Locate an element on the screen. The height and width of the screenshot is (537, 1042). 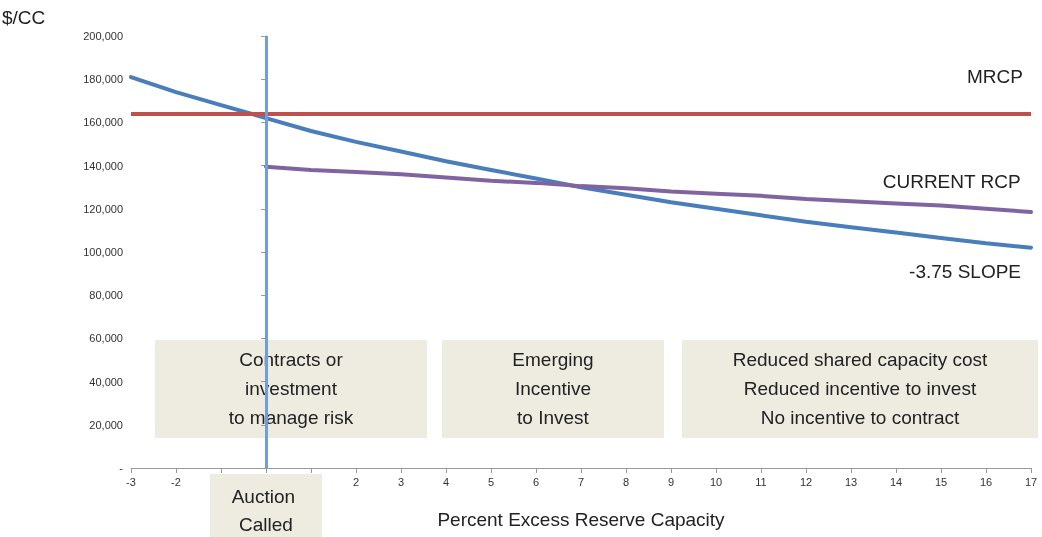
x-tick-label: 2 is located at coordinates (356, 481).